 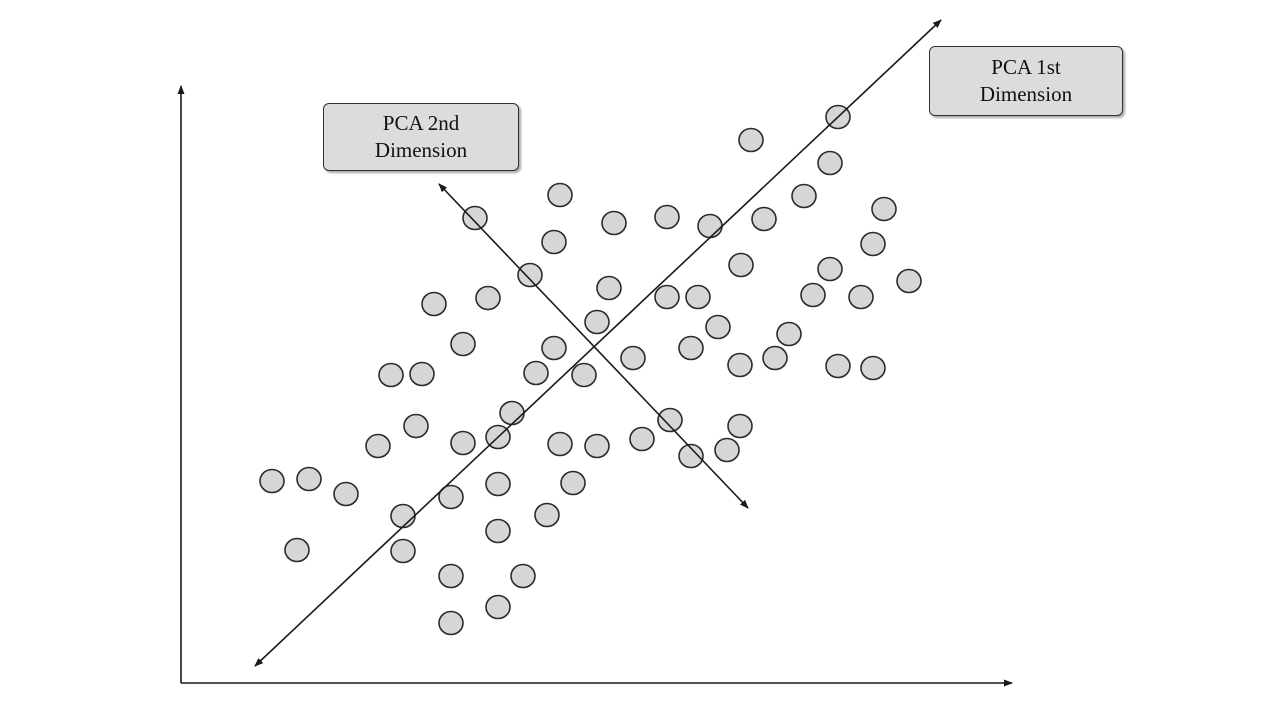 I want to click on pca-first-dimension-label-line2: Dimension, so click(x=1026, y=94).